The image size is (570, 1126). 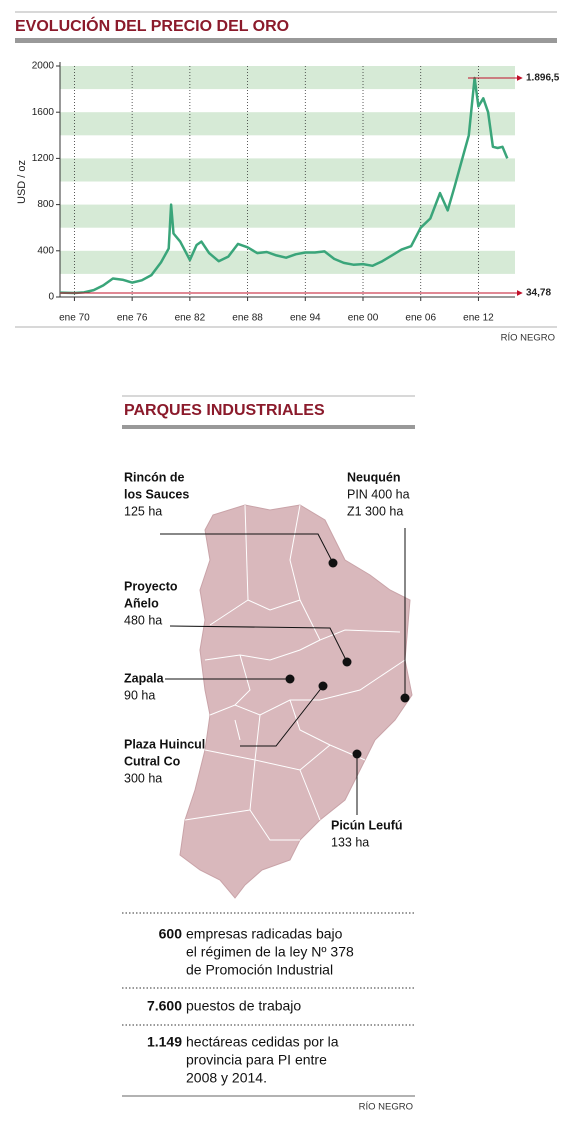 I want to click on y-axis-label: USD / oz, so click(x=22, y=182).